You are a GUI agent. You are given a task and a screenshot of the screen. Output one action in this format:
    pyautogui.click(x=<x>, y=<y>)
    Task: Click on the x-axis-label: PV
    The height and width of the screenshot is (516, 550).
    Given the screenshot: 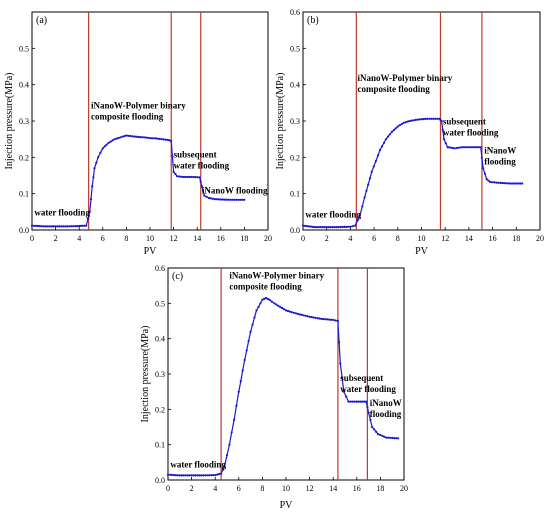 What is the action you would take?
    pyautogui.click(x=422, y=251)
    